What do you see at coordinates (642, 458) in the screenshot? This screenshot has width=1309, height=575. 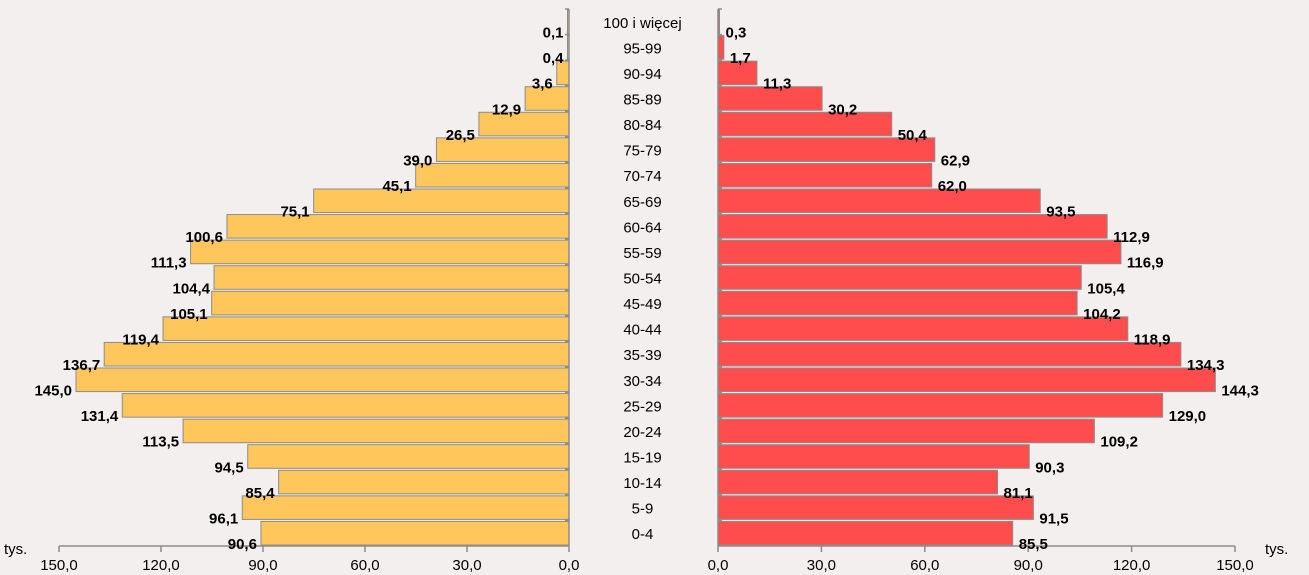 I see `category-label-17: 15-19` at bounding box center [642, 458].